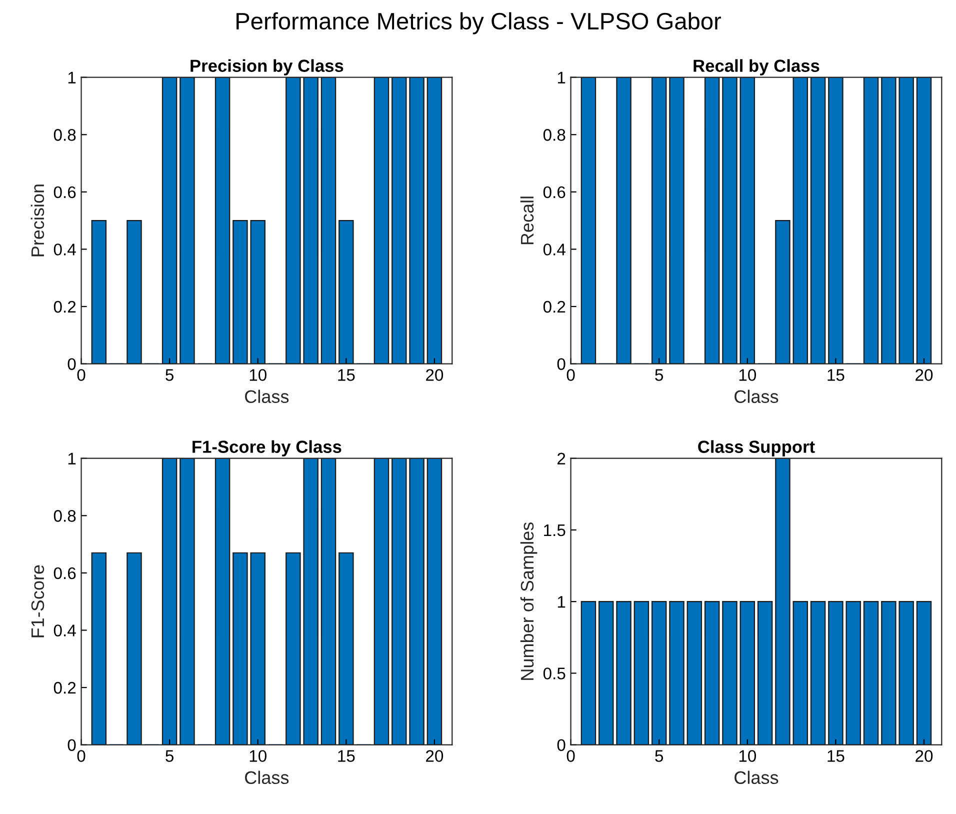 The height and width of the screenshot is (814, 956). What do you see at coordinates (756, 448) in the screenshot?
I see `chart-title: Class Support` at bounding box center [756, 448].